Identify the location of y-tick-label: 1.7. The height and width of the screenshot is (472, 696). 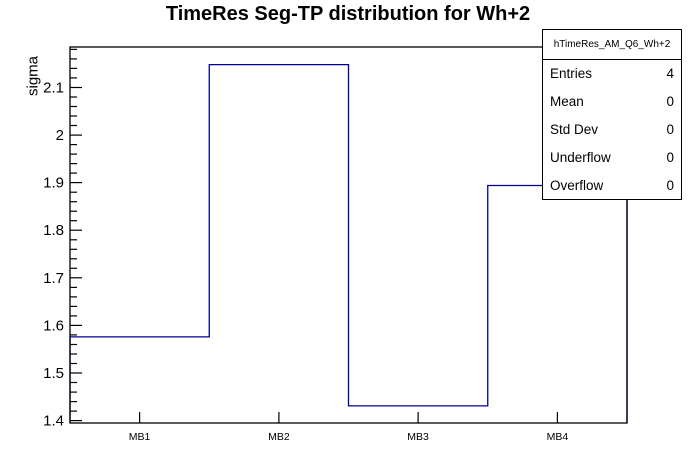
(53, 278).